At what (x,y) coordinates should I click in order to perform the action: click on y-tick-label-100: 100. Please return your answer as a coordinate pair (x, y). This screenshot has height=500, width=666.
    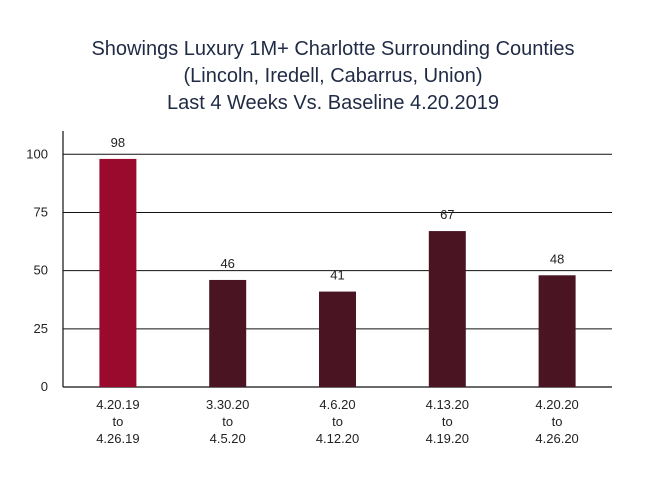
    Looking at the image, I should click on (37, 153).